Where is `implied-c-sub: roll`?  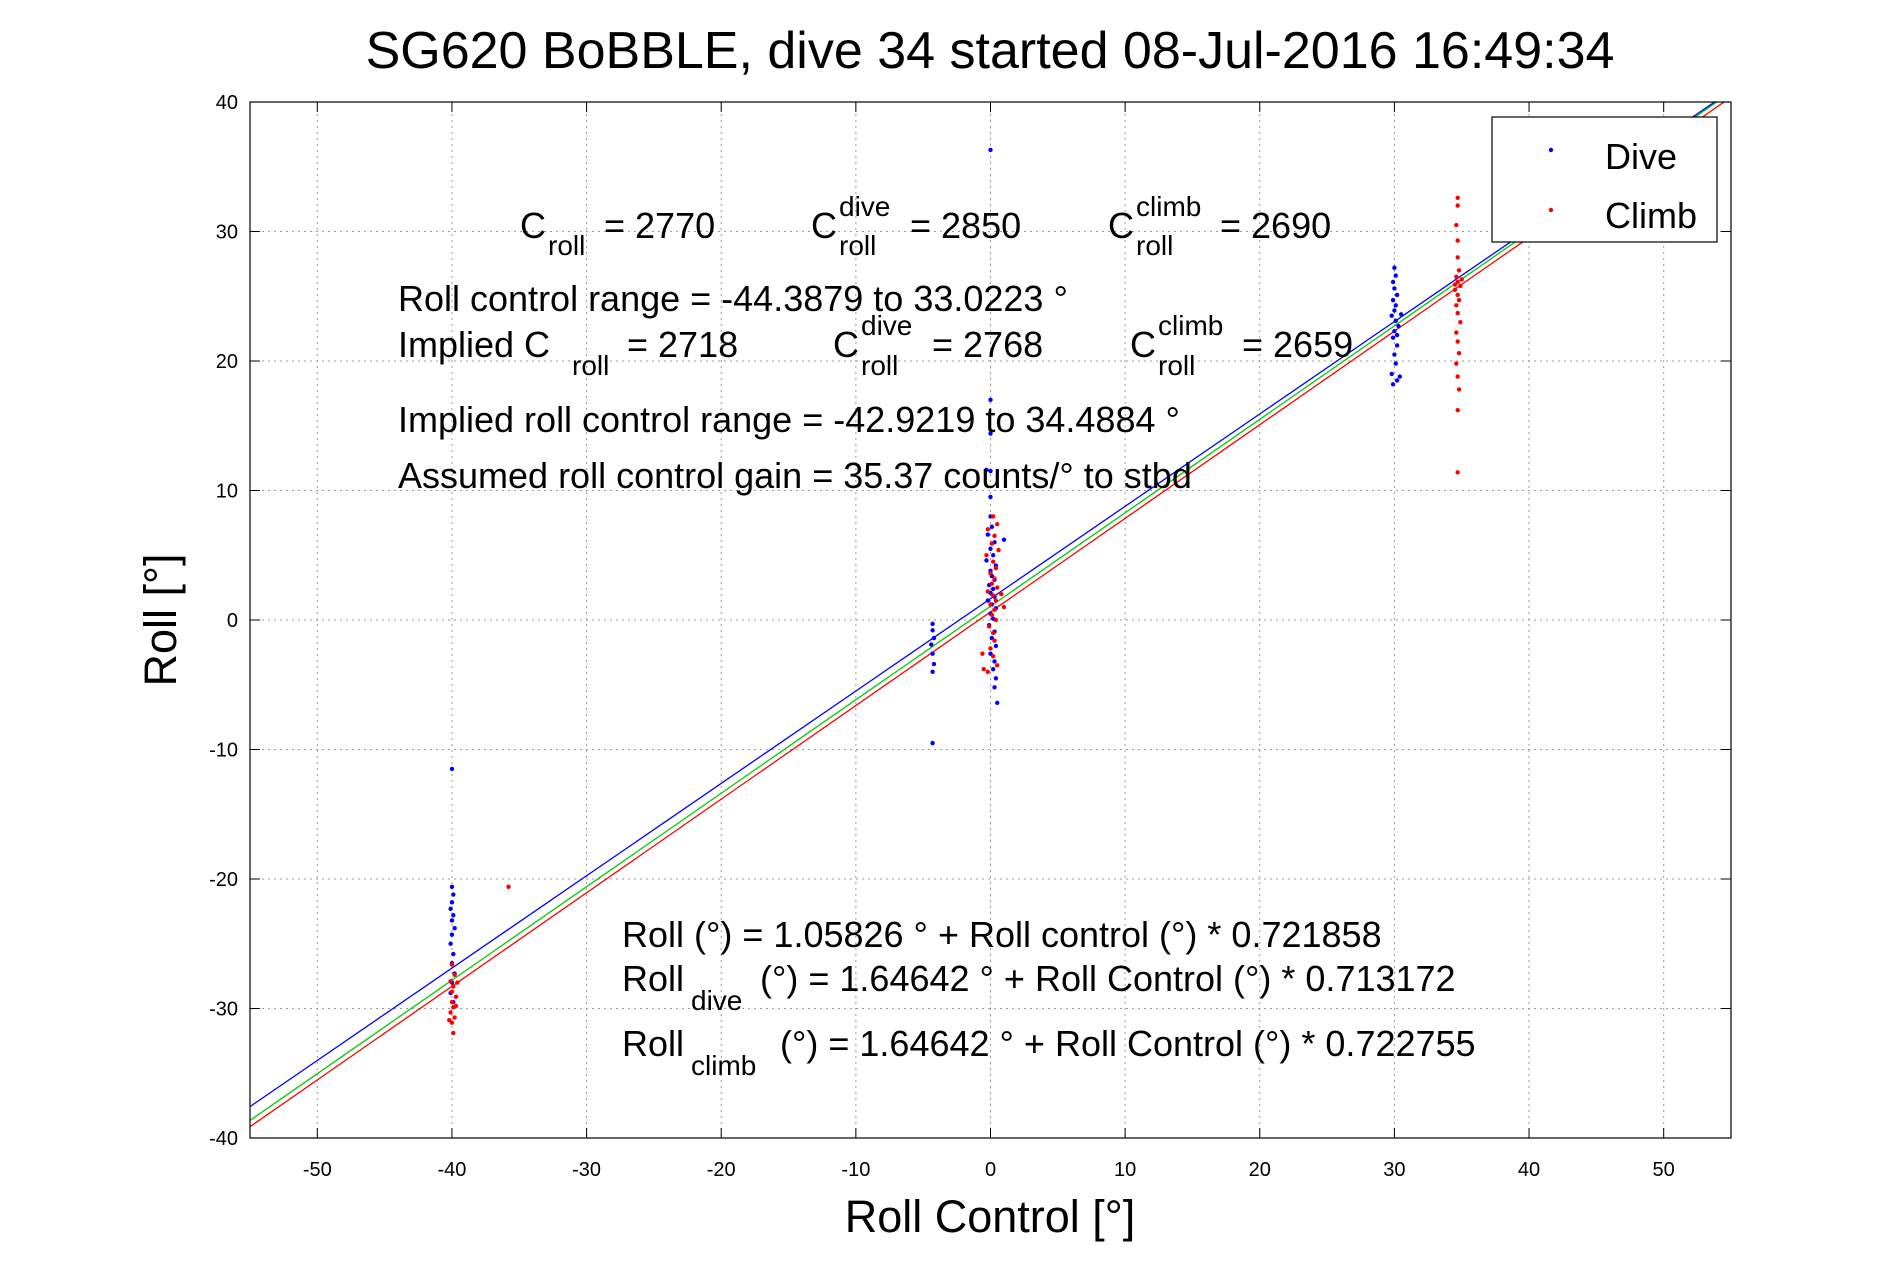
implied-c-sub: roll is located at coordinates (590, 365).